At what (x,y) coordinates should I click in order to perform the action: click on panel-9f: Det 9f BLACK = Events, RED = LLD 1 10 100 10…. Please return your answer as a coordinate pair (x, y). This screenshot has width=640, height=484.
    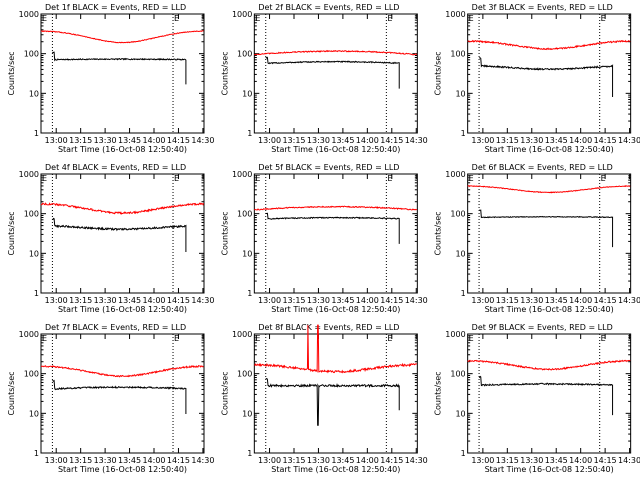
    Looking at the image, I should click on (537, 398).